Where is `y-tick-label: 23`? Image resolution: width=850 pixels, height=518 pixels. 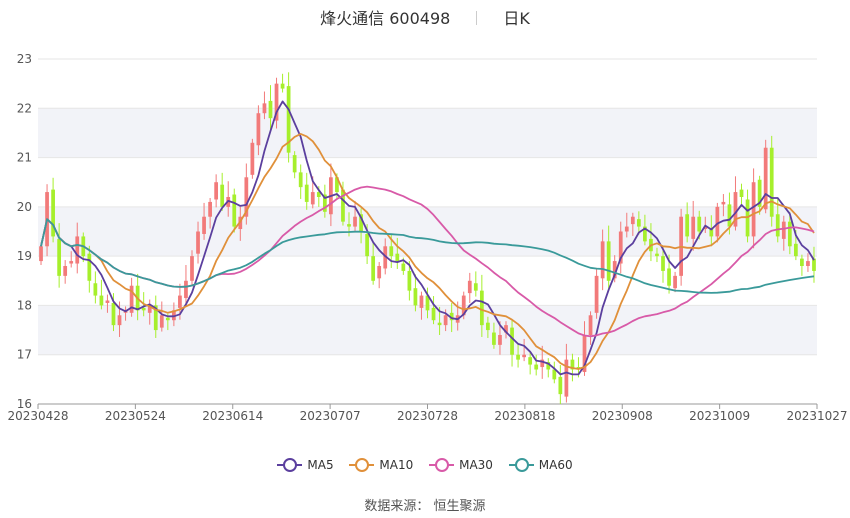
y-tick-label: 23 is located at coordinates (24, 59).